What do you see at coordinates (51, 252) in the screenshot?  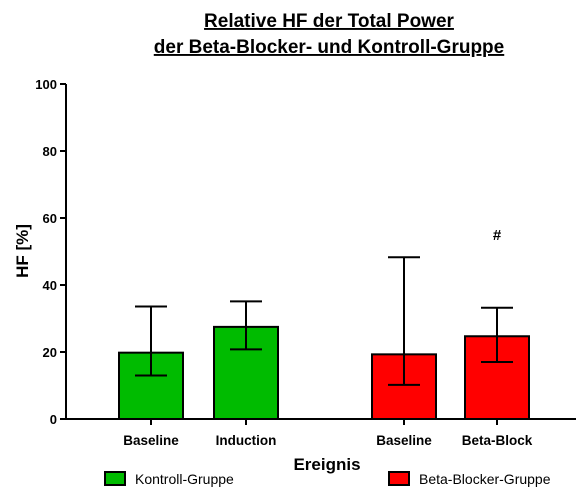 I see `y-axis: 0 20 40 60 80 100` at bounding box center [51, 252].